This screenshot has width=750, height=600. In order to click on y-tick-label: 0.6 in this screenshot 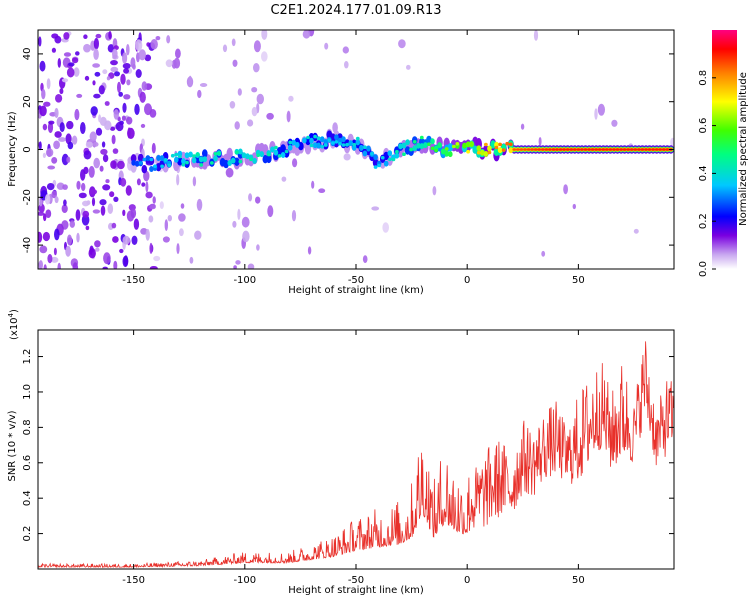, I will do `click(27, 463)`.